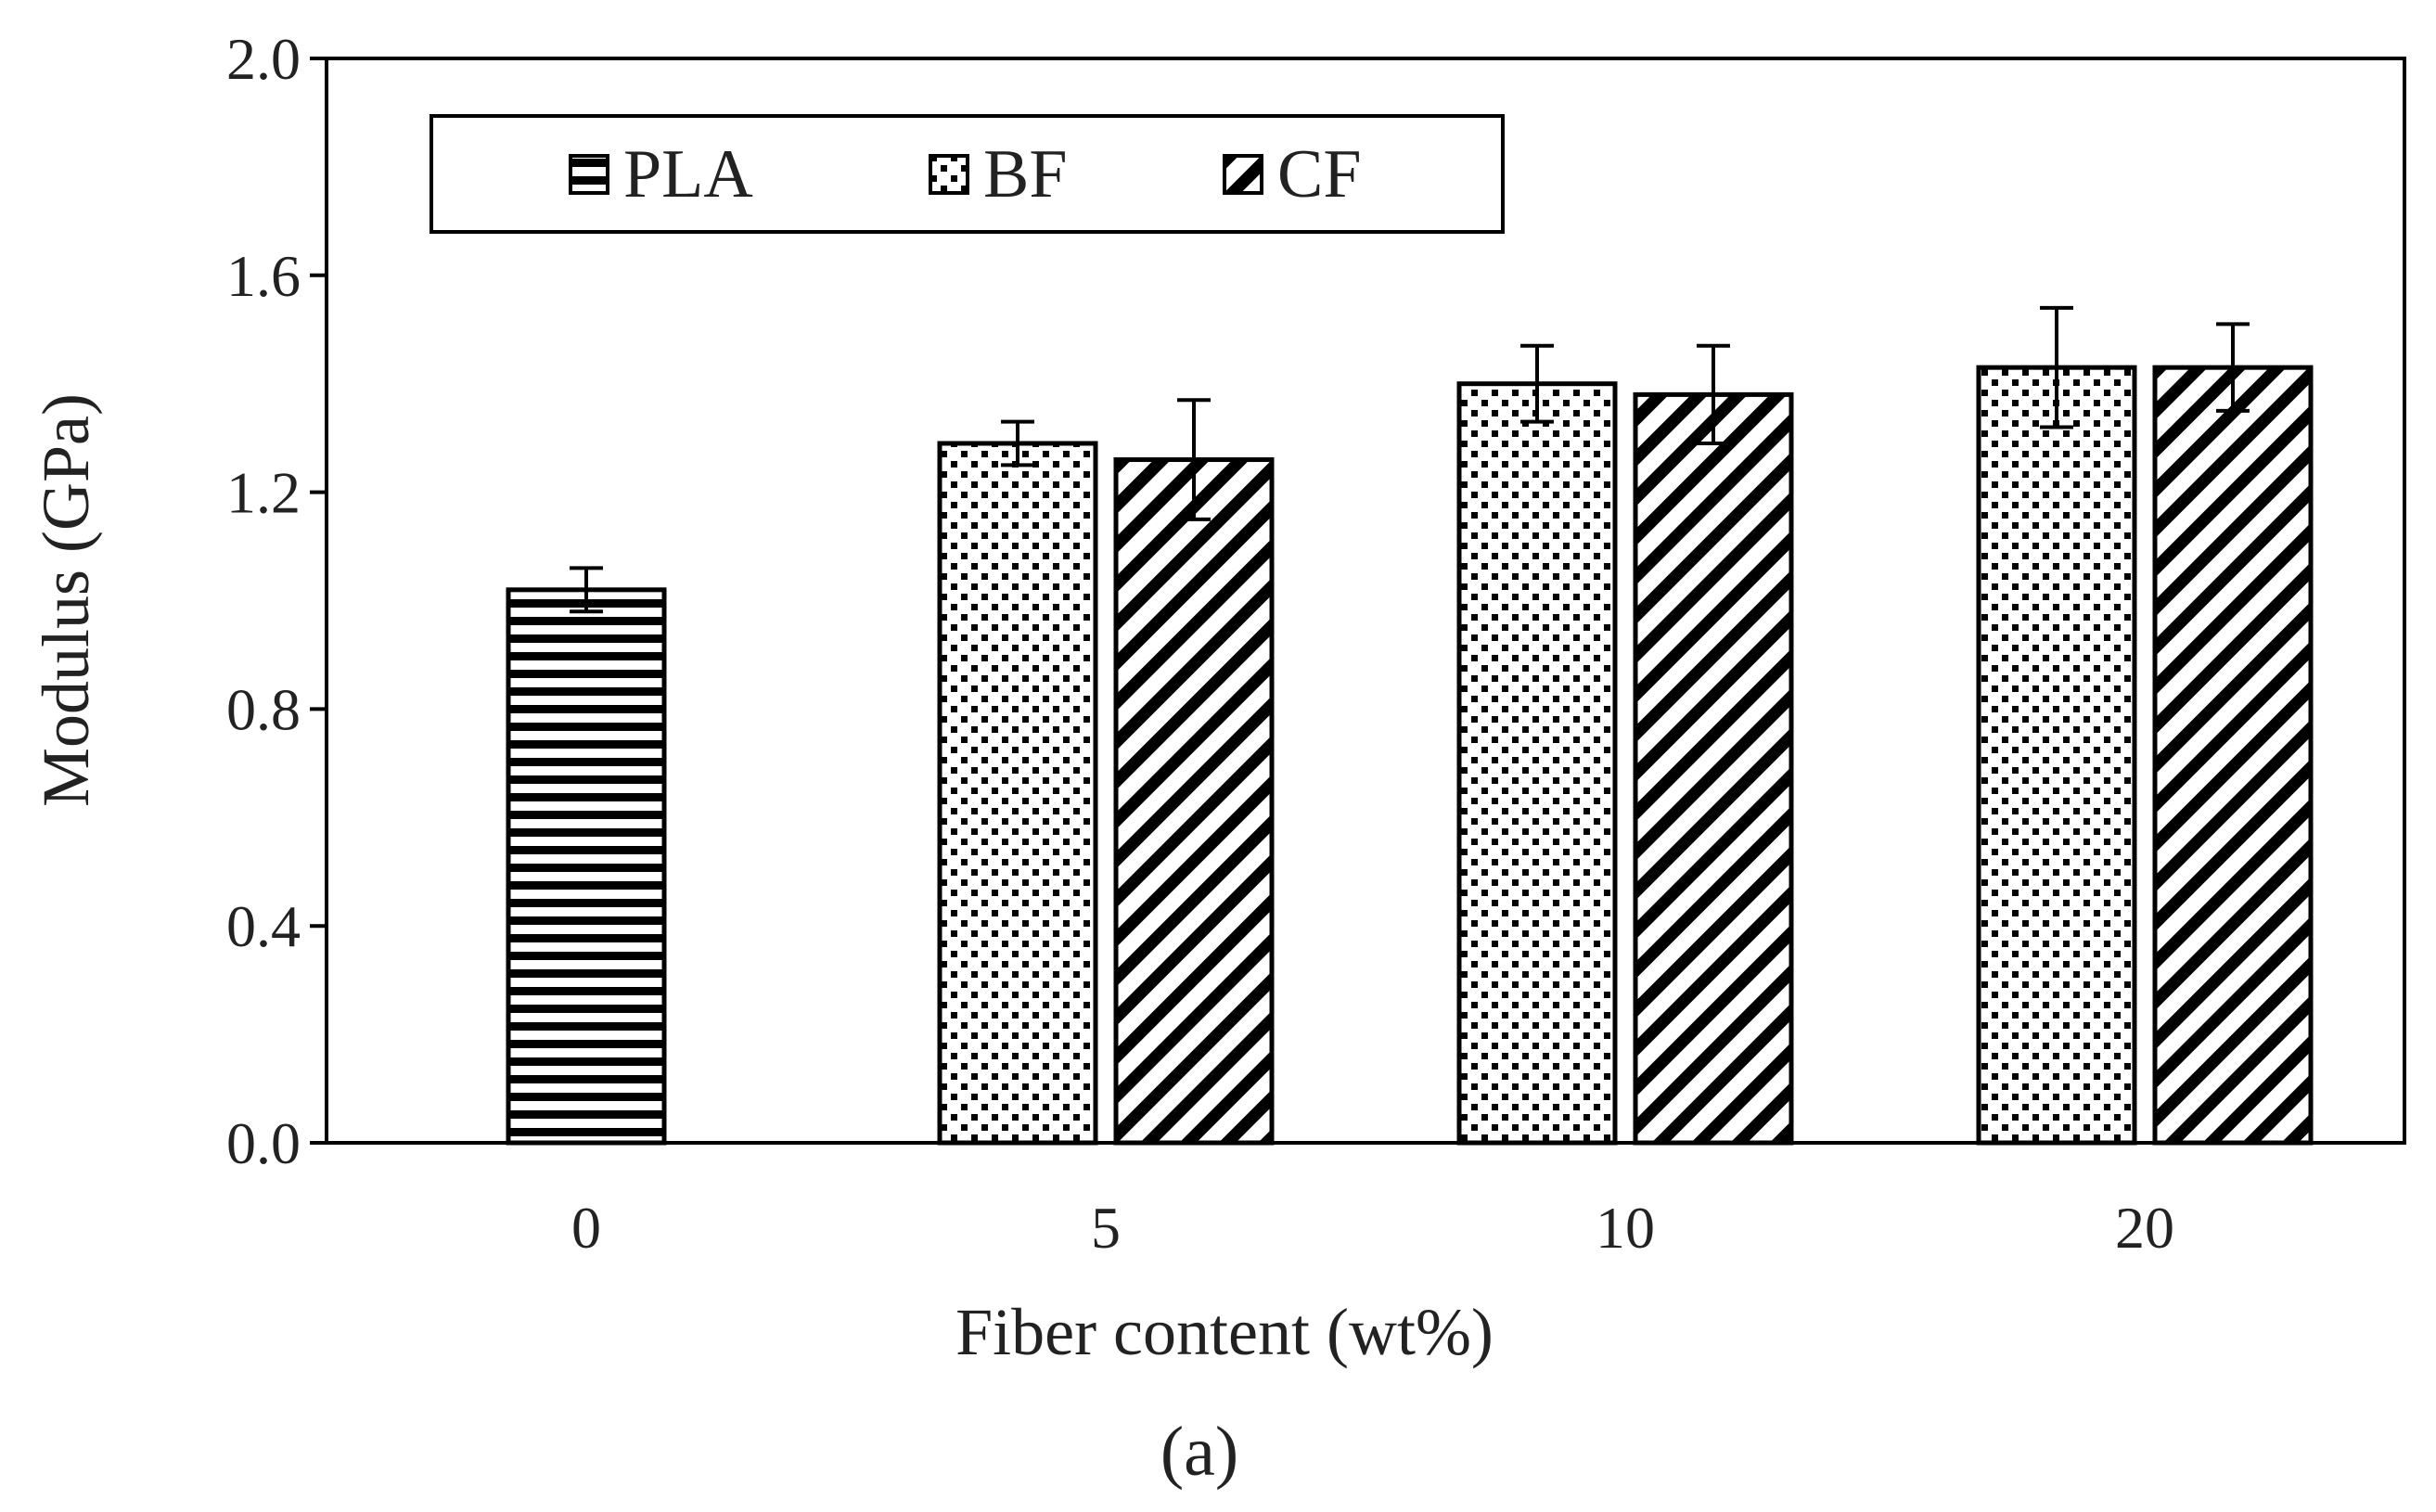 The image size is (2436, 1512). What do you see at coordinates (586, 1228) in the screenshot?
I see `x-tick-label: 0` at bounding box center [586, 1228].